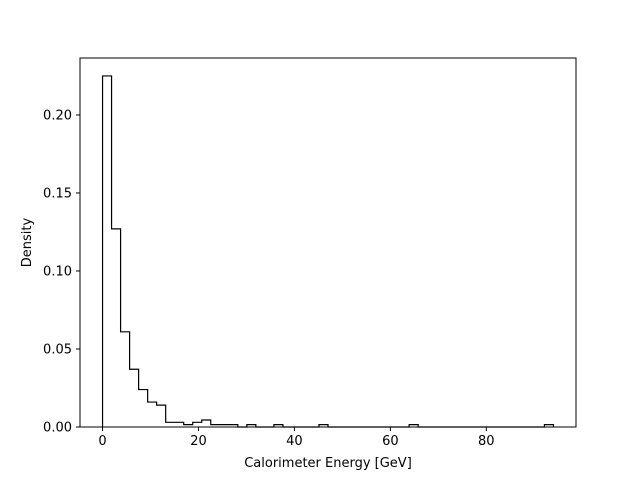  What do you see at coordinates (102, 441) in the screenshot?
I see `x-tick-label: 0` at bounding box center [102, 441].